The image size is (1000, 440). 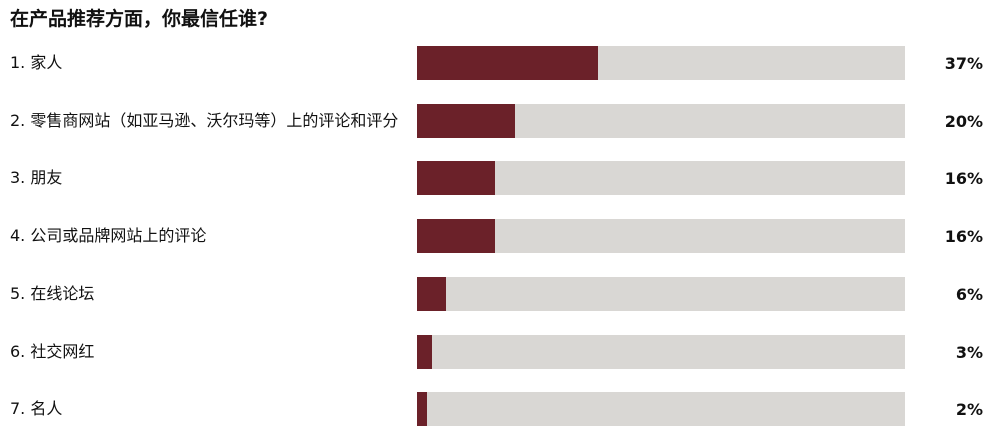 I want to click on category-label: 5. 在线论坛, so click(x=52, y=293).